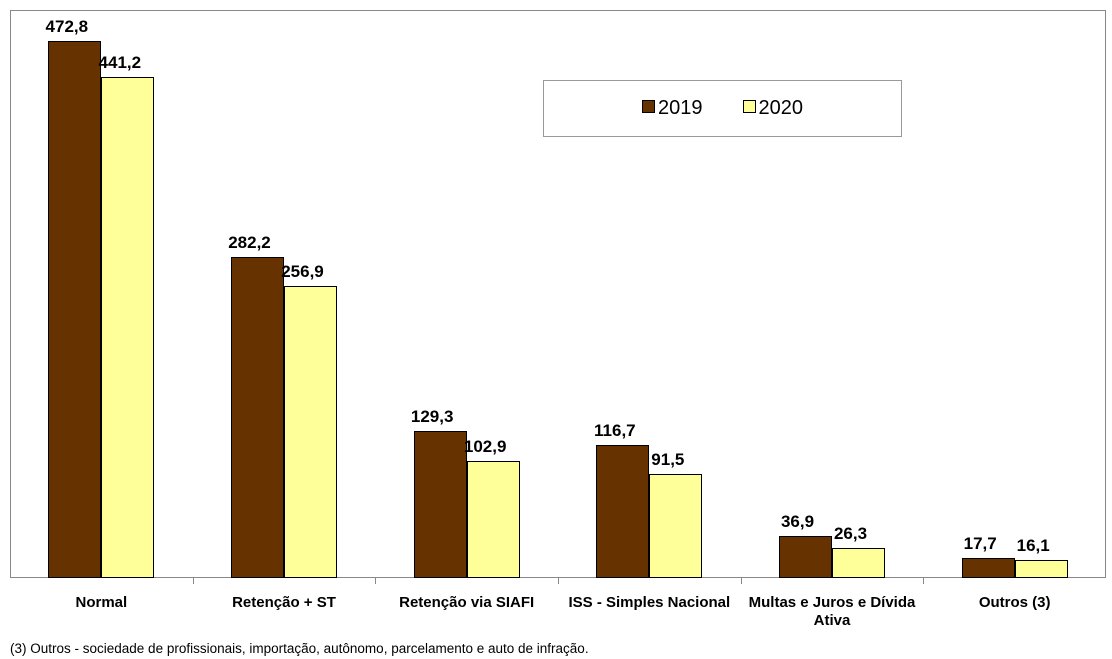 This screenshot has width=1112, height=659. What do you see at coordinates (722, 108) in the screenshot?
I see `legend: 2019 2020` at bounding box center [722, 108].